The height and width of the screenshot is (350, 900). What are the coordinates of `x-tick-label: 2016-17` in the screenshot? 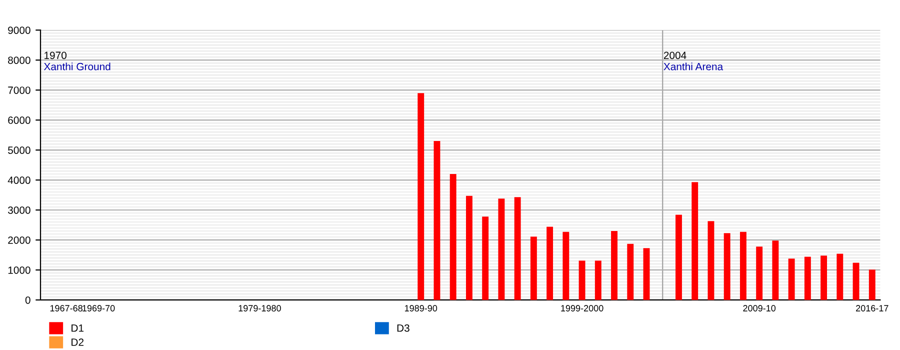 It's located at (872, 308).